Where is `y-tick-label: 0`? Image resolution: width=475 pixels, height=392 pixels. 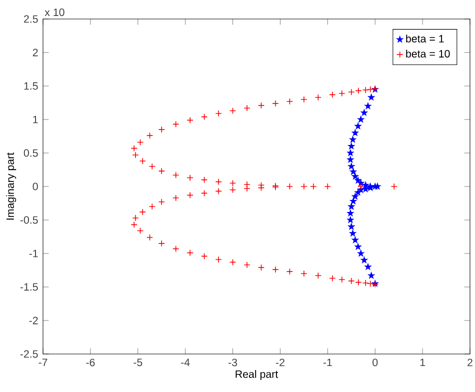
y-tick-label: 0 is located at coordinates (35, 186).